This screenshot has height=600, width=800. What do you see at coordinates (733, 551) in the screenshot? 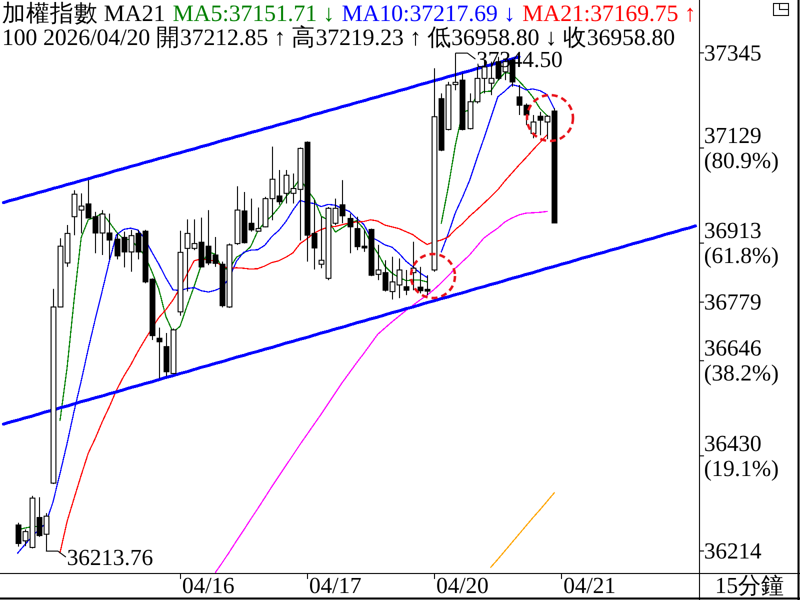
I see `y-tick-label: 36214` at bounding box center [733, 551].